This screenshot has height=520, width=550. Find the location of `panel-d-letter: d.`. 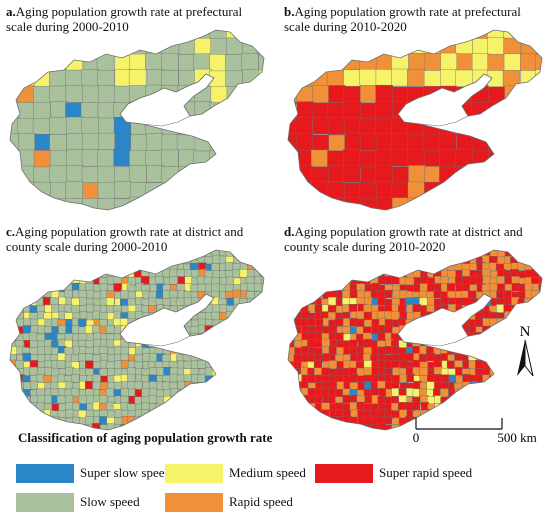

panel-d-letter: d. is located at coordinates (289, 231).